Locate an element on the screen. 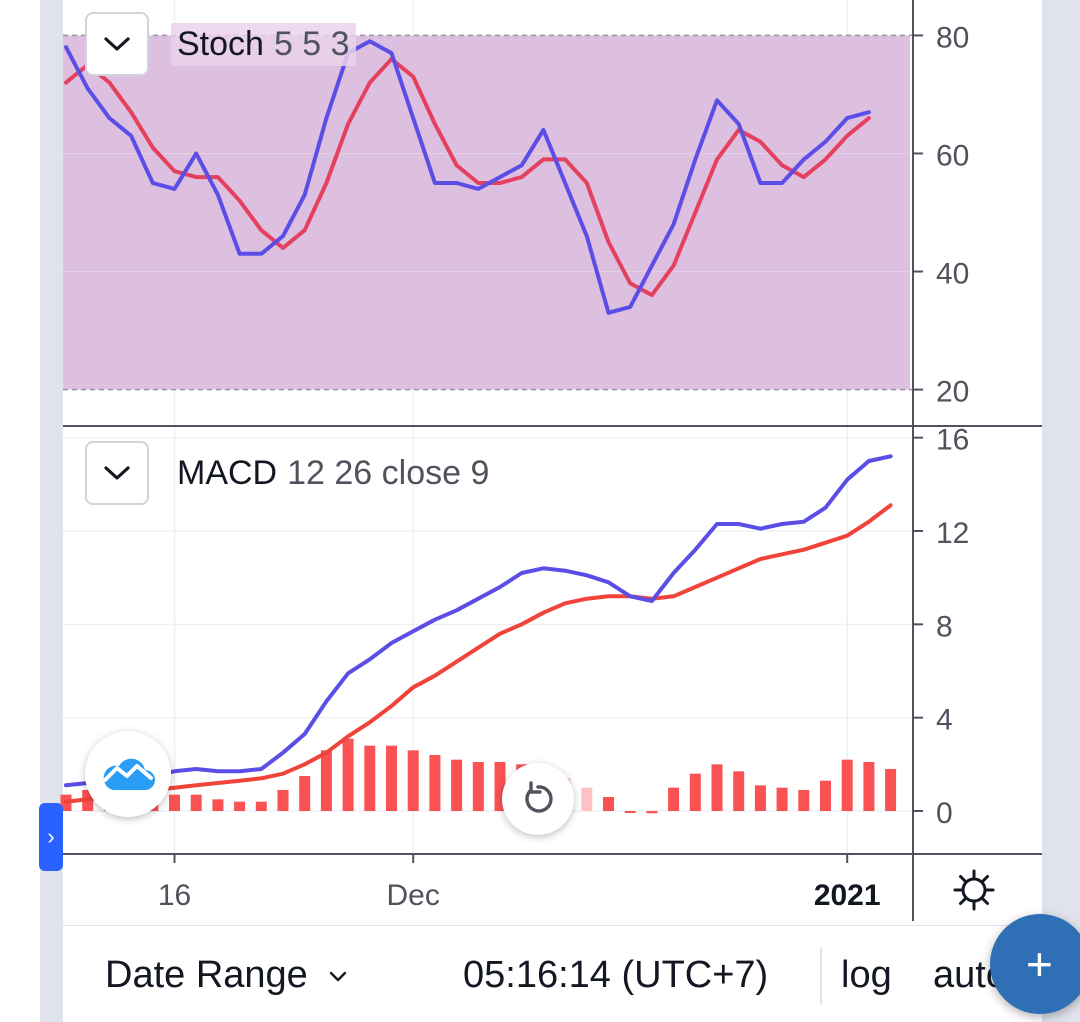 Image resolution: width=1080 pixels, height=1022 pixels. chevron-right-icon: › is located at coordinates (51, 836).